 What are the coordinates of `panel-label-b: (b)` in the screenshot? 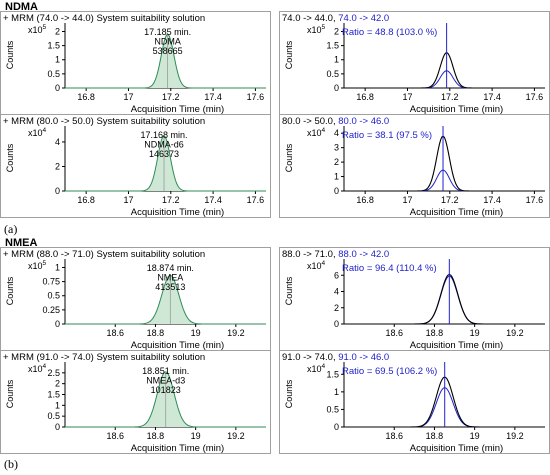 It's located at (11, 464).